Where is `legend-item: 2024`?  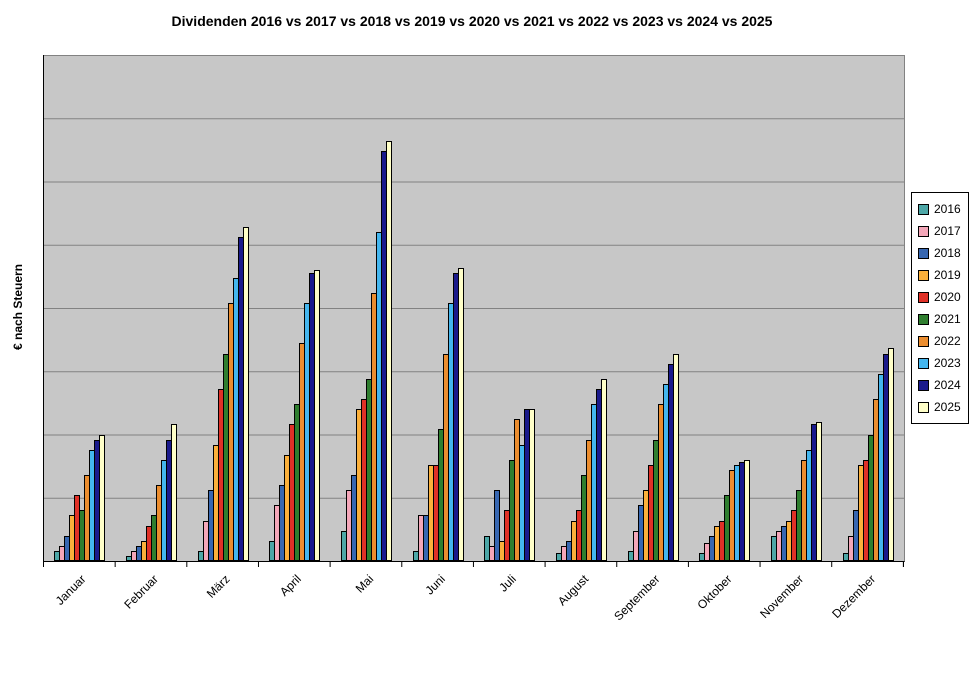
legend-item: 2024 is located at coordinates (939, 385).